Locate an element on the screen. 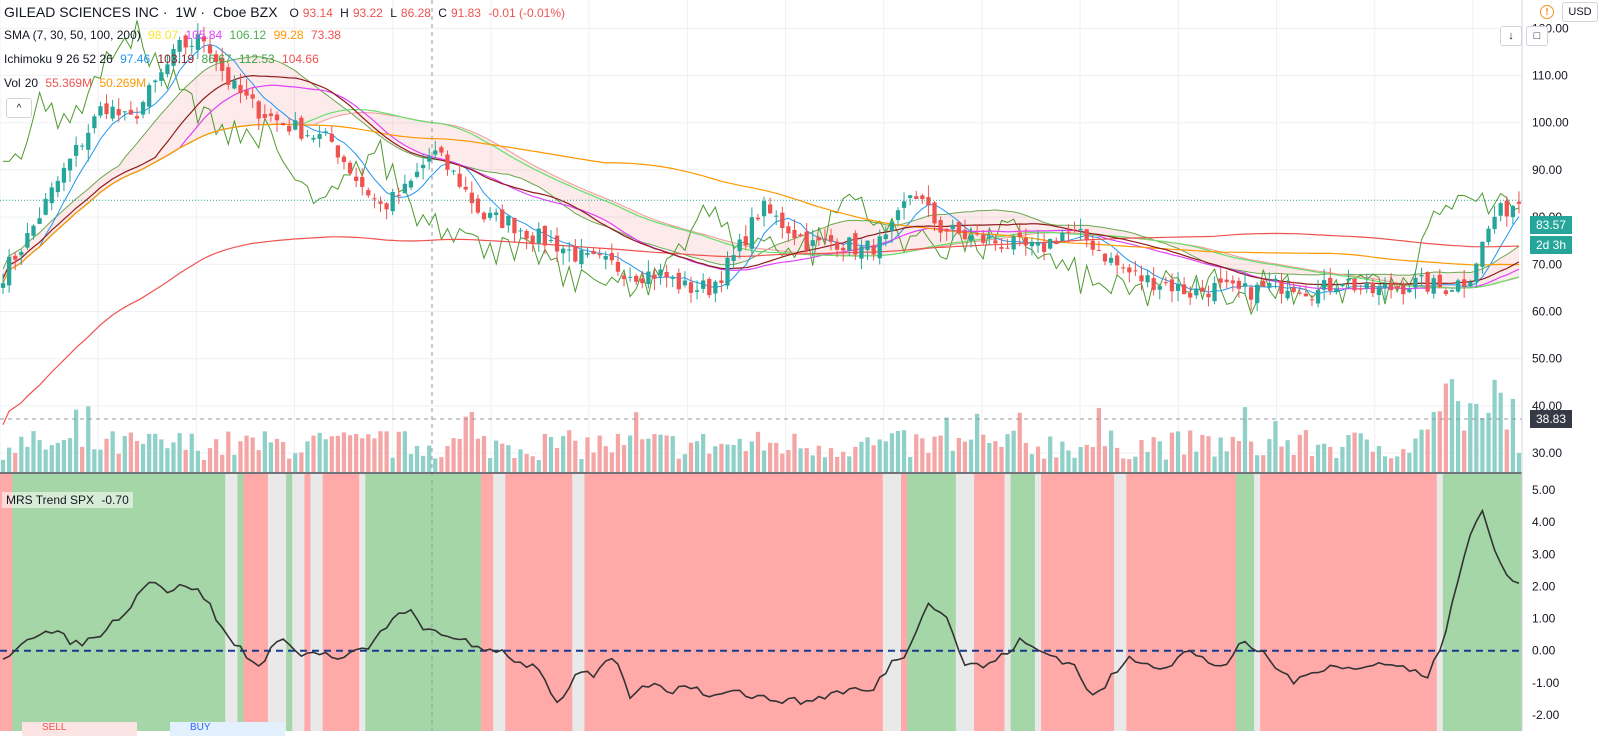 This screenshot has height=736, width=1602. price-axis-bg is located at coordinates (1562, 365).